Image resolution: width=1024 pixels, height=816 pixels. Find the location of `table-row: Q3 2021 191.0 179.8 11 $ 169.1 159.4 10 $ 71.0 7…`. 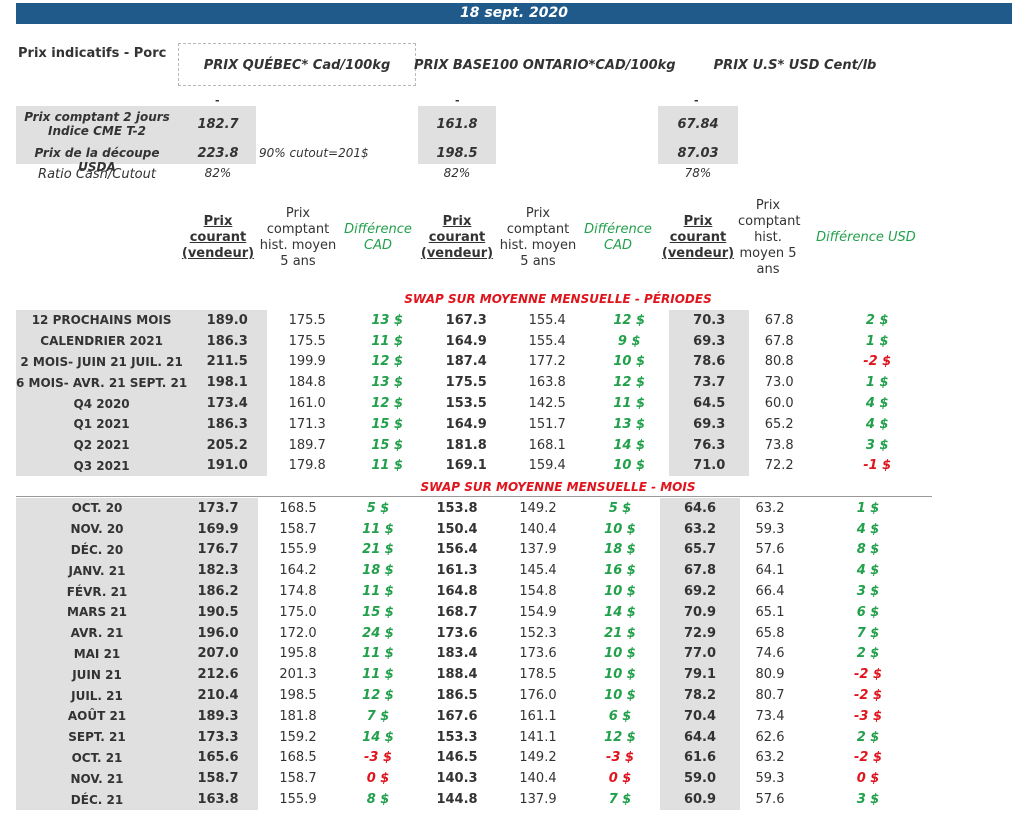

table-row: Q3 2021 191.0 179.8 11 $ 169.1 159.4 10 $ 71.0 7… is located at coordinates (480, 466).